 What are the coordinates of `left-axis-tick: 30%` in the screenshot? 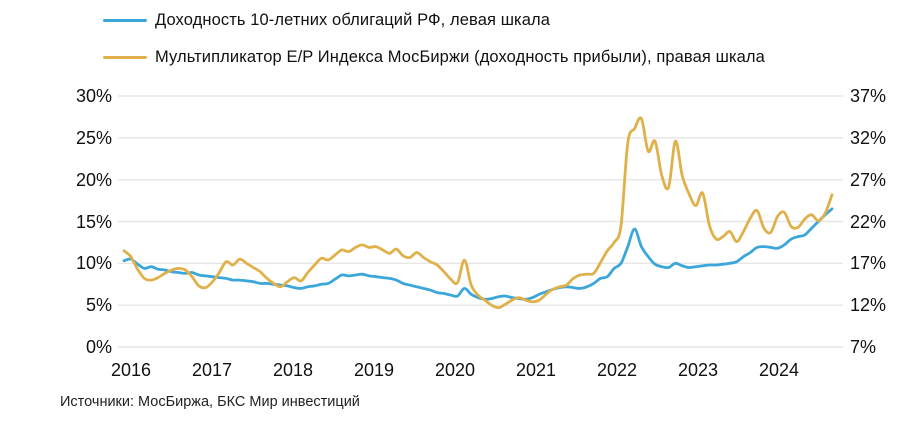 It's located at (93, 96).